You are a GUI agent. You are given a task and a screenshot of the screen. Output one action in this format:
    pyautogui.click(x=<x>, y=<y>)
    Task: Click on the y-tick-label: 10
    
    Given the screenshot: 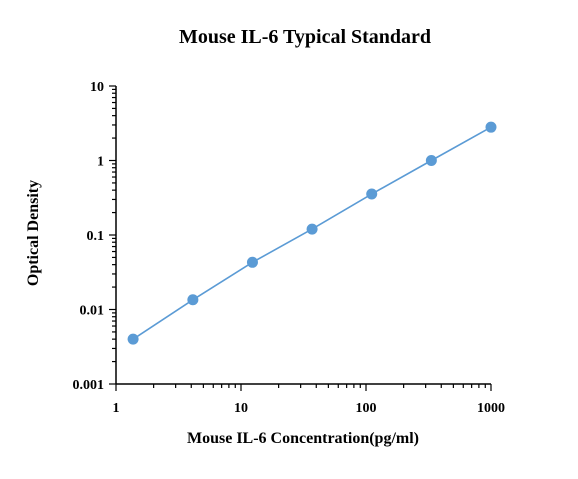 What is the action you would take?
    pyautogui.click(x=97, y=87)
    